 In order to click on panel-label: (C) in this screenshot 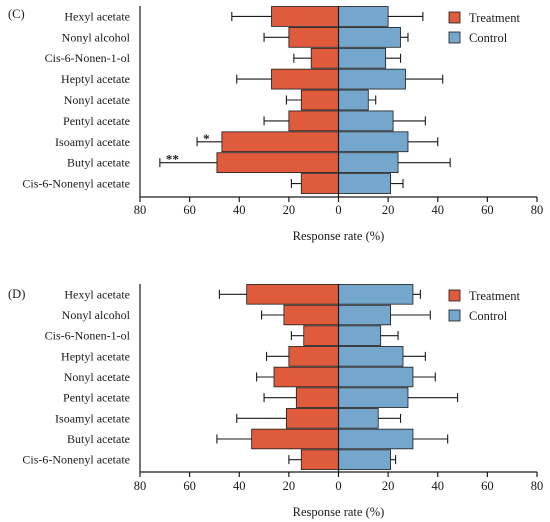, I will do `click(16, 14)`.